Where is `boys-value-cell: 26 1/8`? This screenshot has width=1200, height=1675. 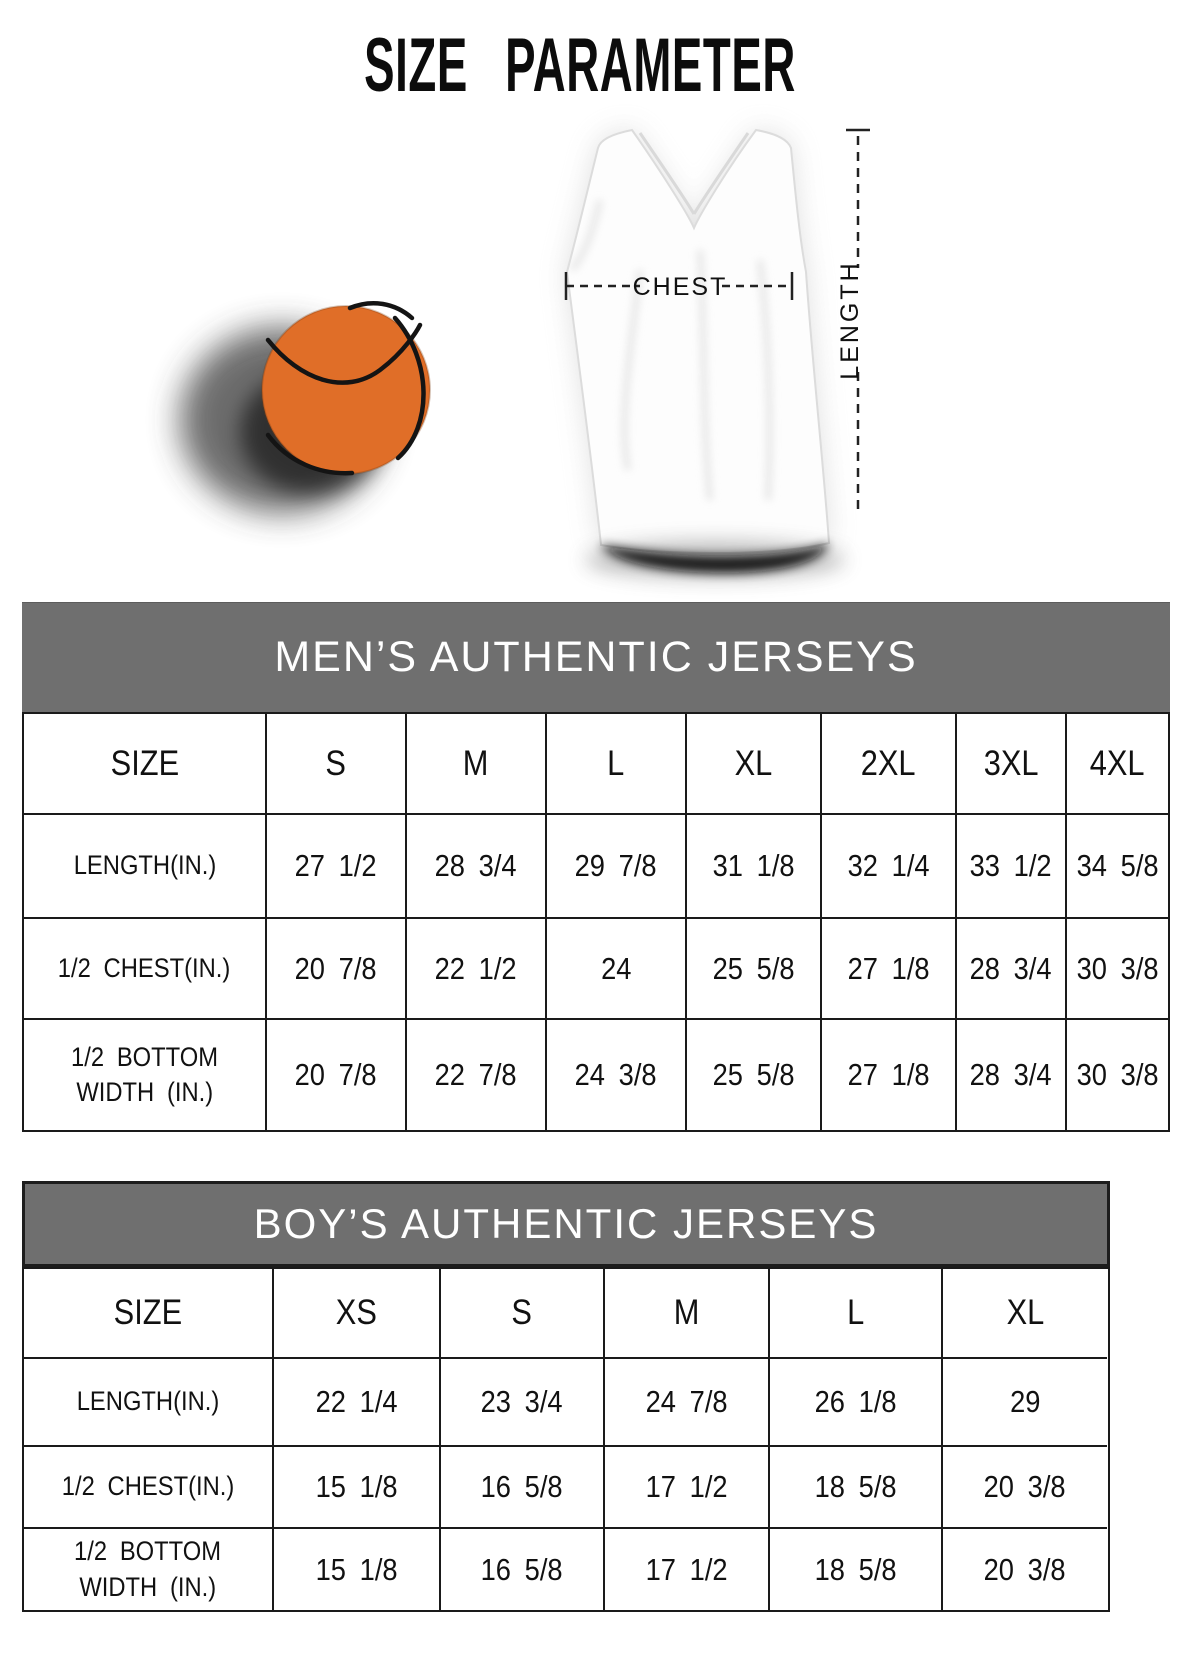
boys-value-cell: 26 1/8 is located at coordinates (856, 1403).